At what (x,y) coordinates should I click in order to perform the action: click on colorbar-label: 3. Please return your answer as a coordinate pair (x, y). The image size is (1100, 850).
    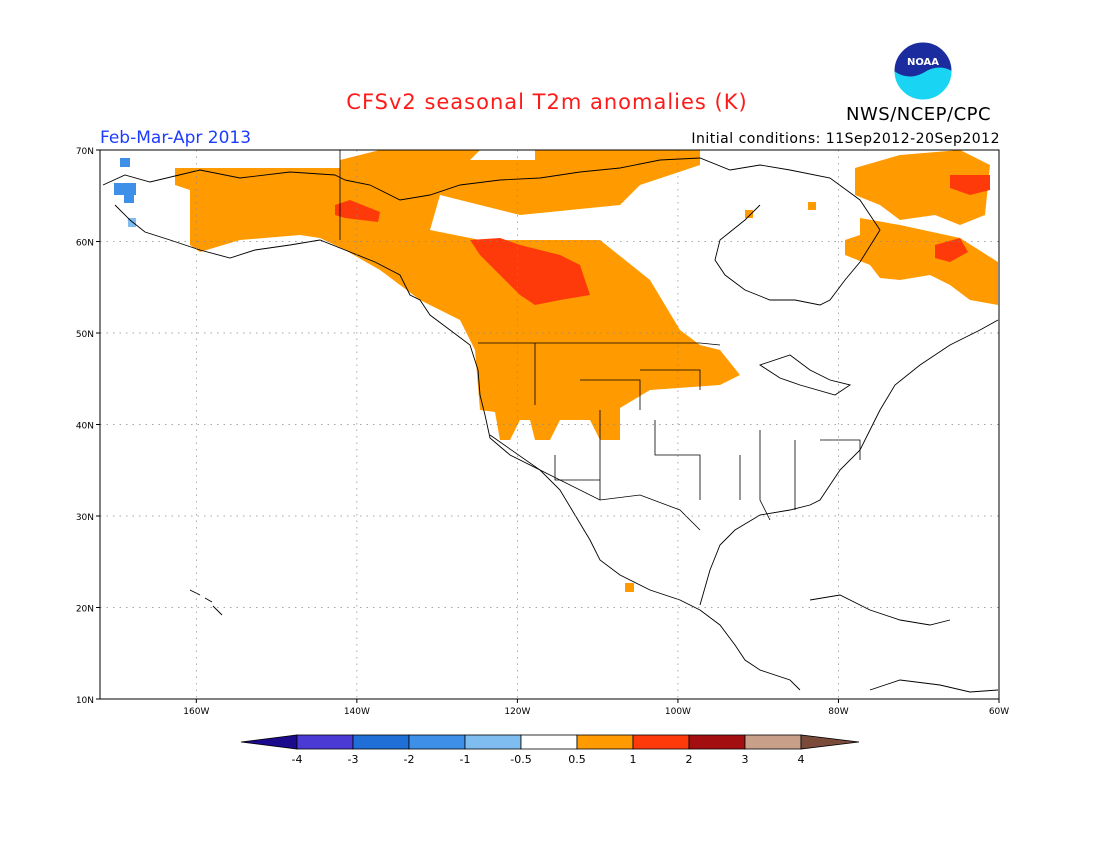
    Looking at the image, I should click on (745, 759).